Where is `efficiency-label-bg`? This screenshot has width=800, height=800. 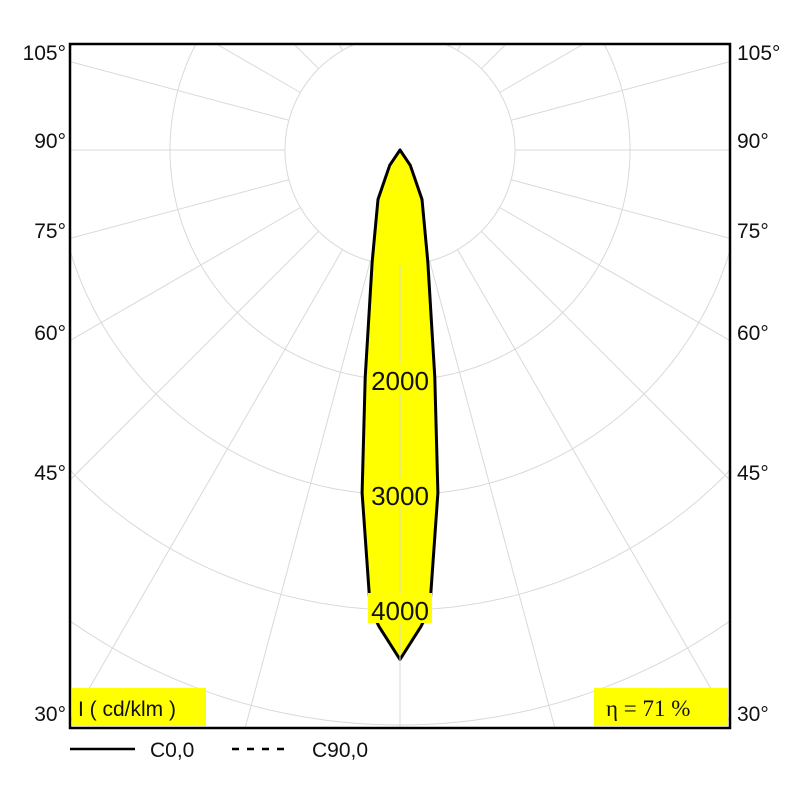
efficiency-label-bg is located at coordinates (661, 707).